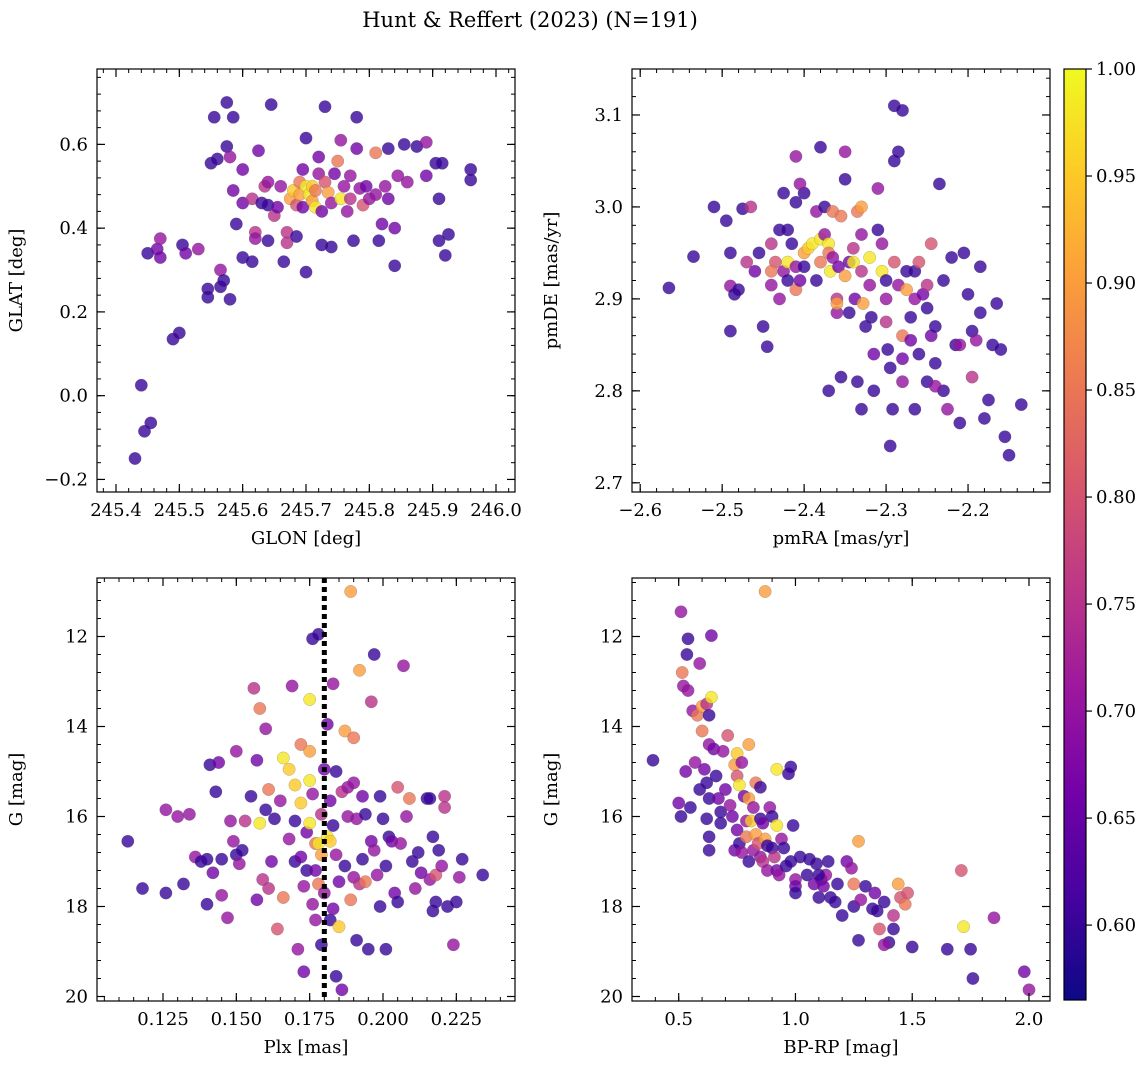 Image resolution: width=1148 pixels, height=1068 pixels. Describe the element at coordinates (1116, 390) in the screenshot. I see `colorbar-tick-label: 0.85` at that location.